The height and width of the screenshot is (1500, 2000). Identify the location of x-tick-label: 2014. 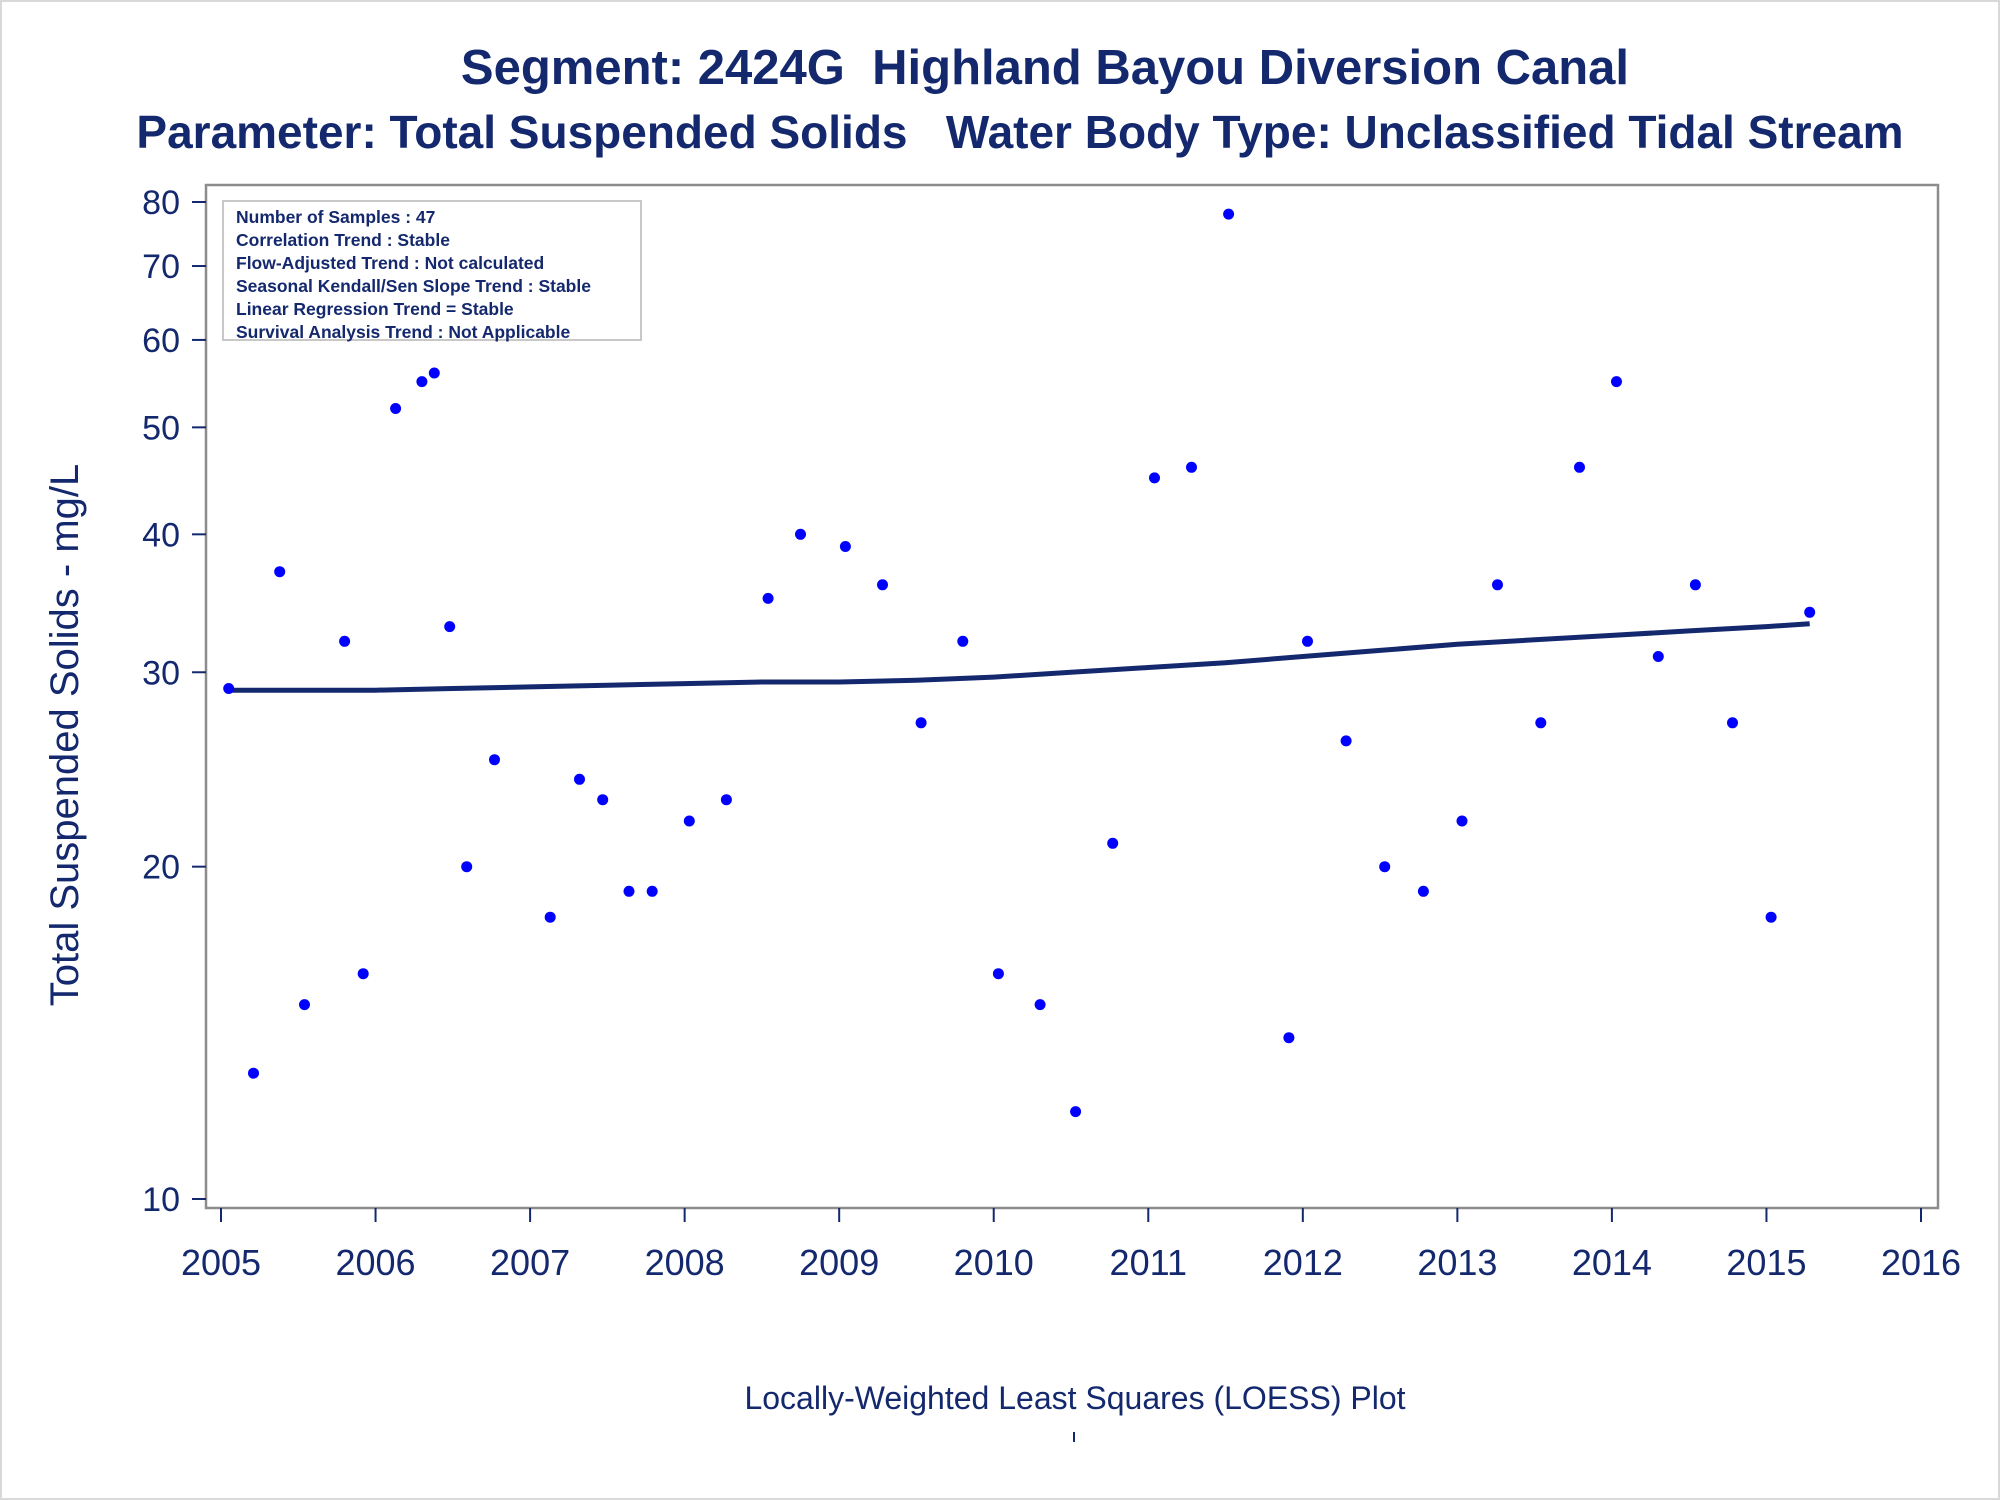
(1612, 1262).